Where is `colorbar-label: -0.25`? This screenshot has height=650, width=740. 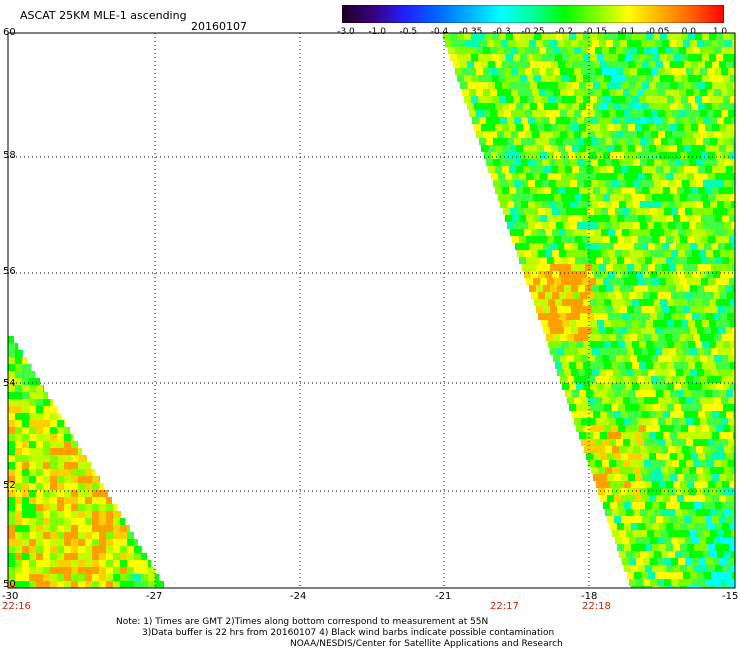 colorbar-label: -0.25 is located at coordinates (533, 32).